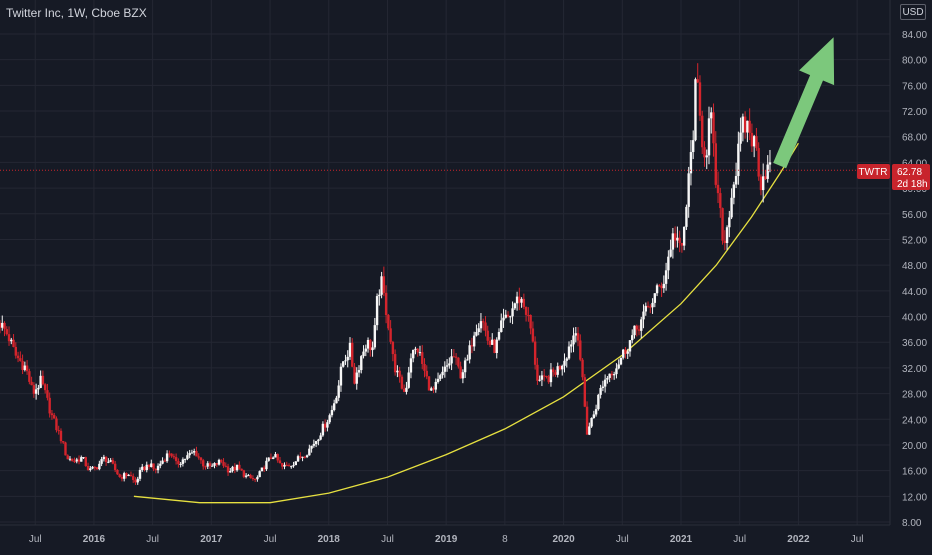 The height and width of the screenshot is (555, 932). What do you see at coordinates (563, 539) in the screenshot?
I see `time-tick-label: 2020` at bounding box center [563, 539].